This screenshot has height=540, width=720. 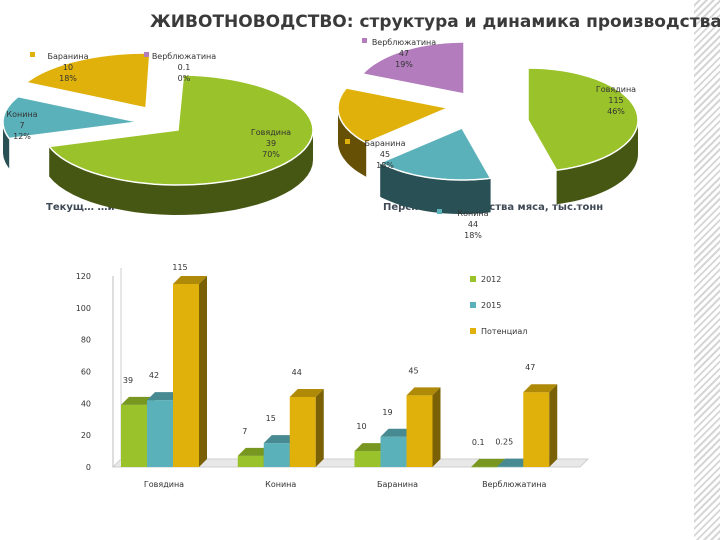 What do you see at coordinates (616, 111) in the screenshot?
I see `pie2-label-0-2: 46%` at bounding box center [616, 111].